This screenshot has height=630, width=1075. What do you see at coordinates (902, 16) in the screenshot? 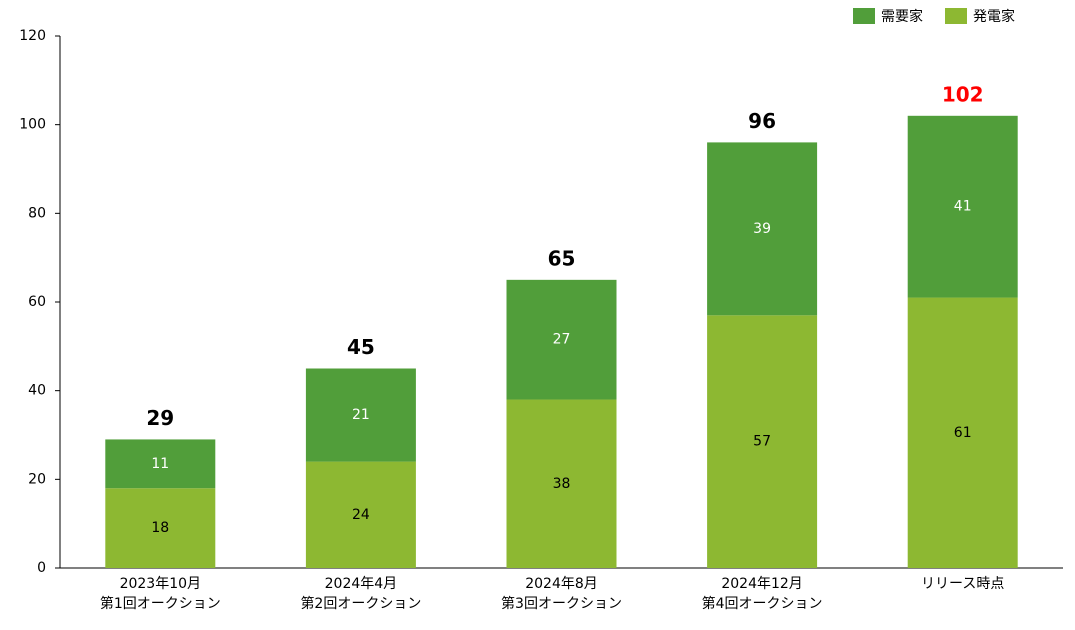
I see `legend-label: 需要家` at bounding box center [902, 16].